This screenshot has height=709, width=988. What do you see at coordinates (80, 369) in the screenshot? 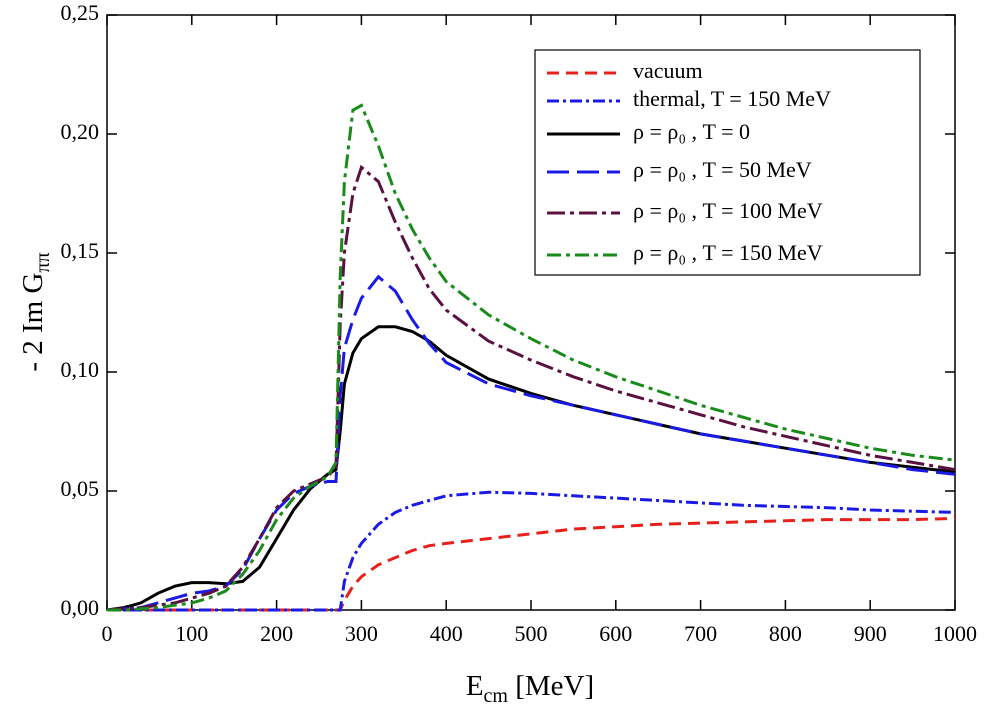
I see `y-tick-label: 0,10` at bounding box center [80, 369].